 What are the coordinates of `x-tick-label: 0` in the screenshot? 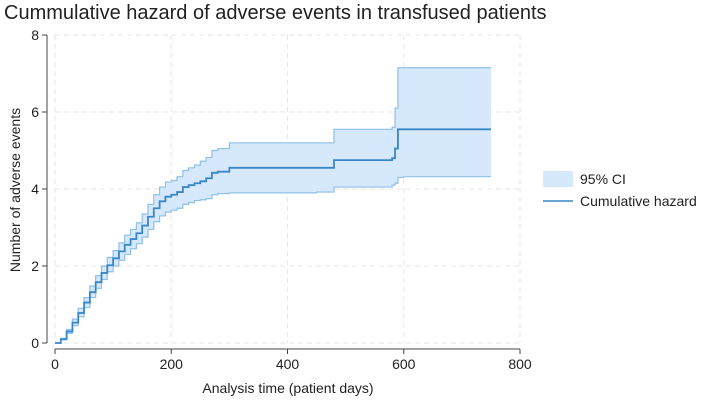 It's located at (55, 364).